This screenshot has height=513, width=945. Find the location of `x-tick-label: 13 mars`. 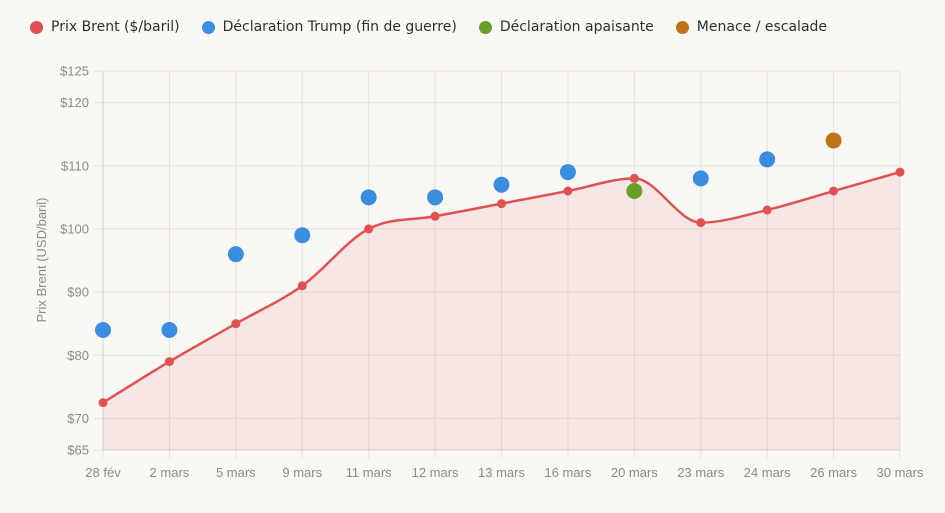

x-tick-label: 13 mars is located at coordinates (501, 472).